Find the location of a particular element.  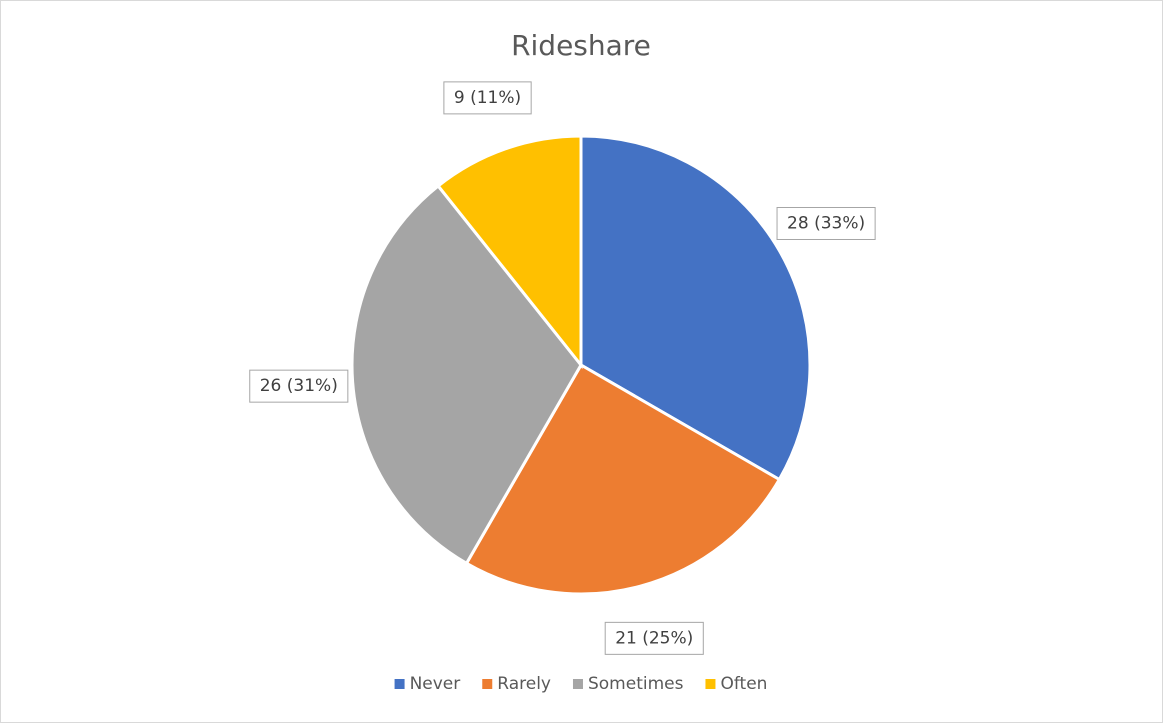

legend-label: Often is located at coordinates (743, 684).